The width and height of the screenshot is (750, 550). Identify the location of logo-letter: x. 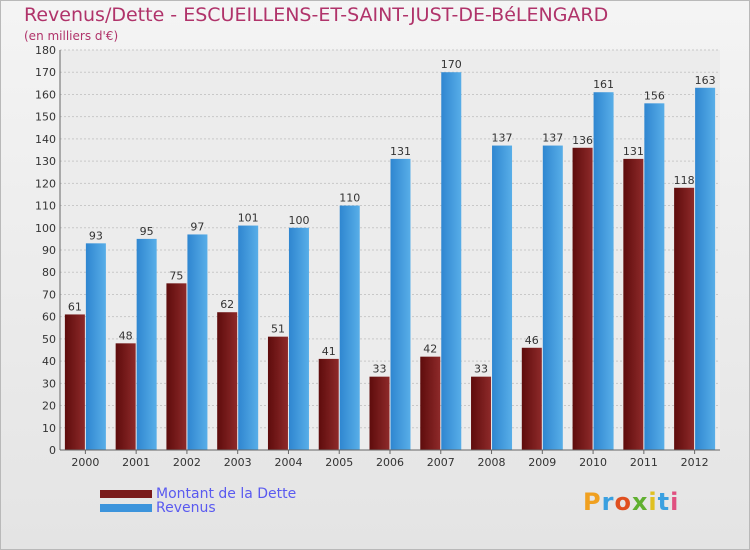
(640, 502).